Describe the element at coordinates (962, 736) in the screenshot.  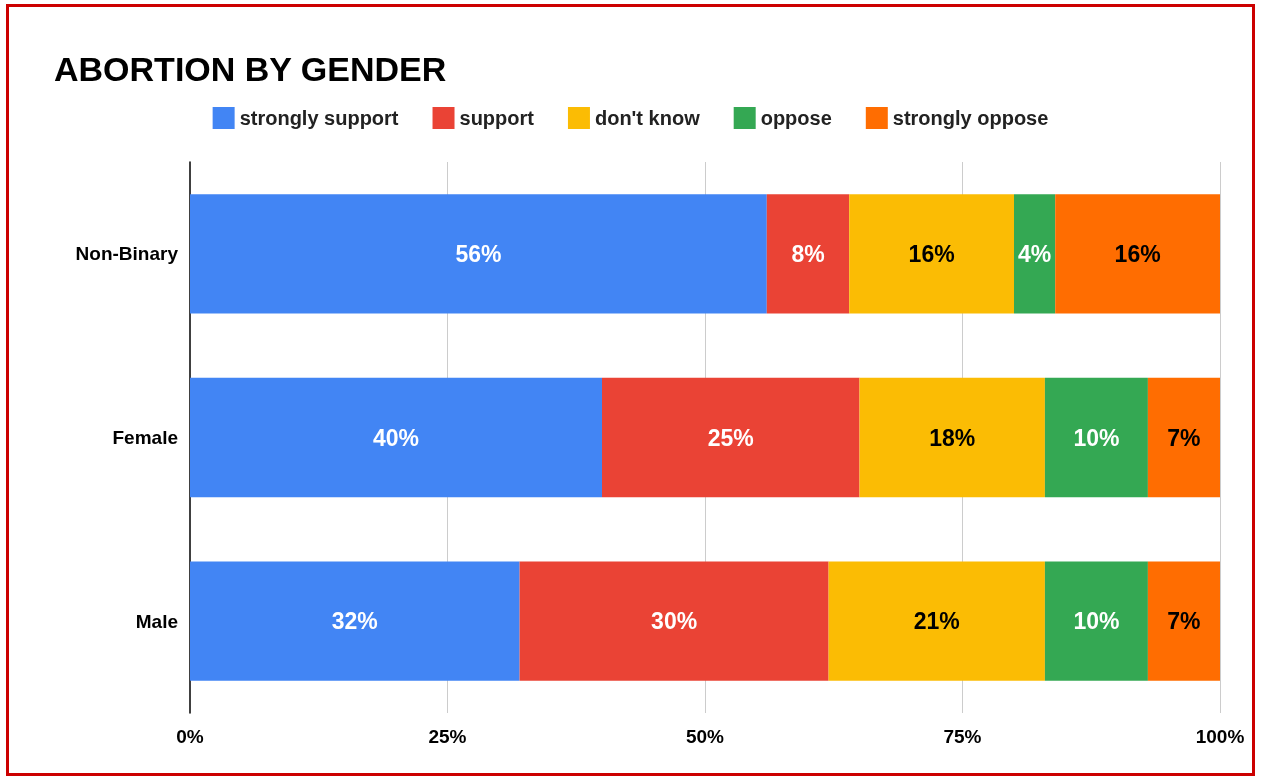
I see `x-tick-label: 75%` at that location.